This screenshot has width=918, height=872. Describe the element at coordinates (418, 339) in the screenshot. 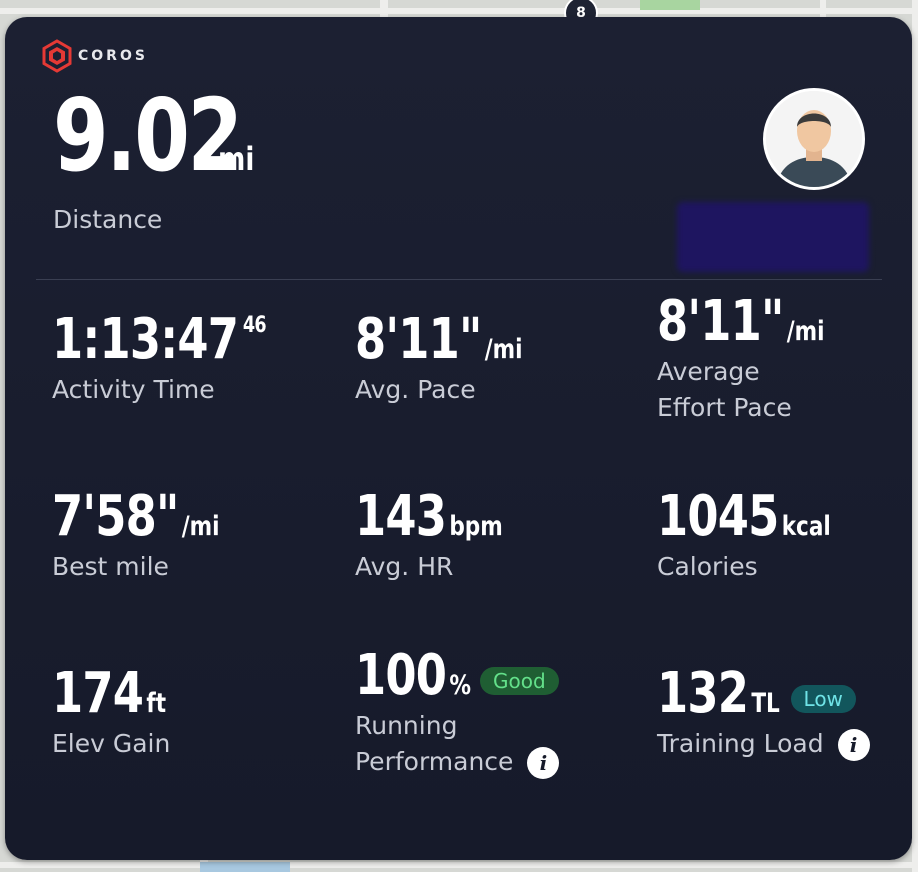

I see `avg-pace-value: 8'11"` at that location.